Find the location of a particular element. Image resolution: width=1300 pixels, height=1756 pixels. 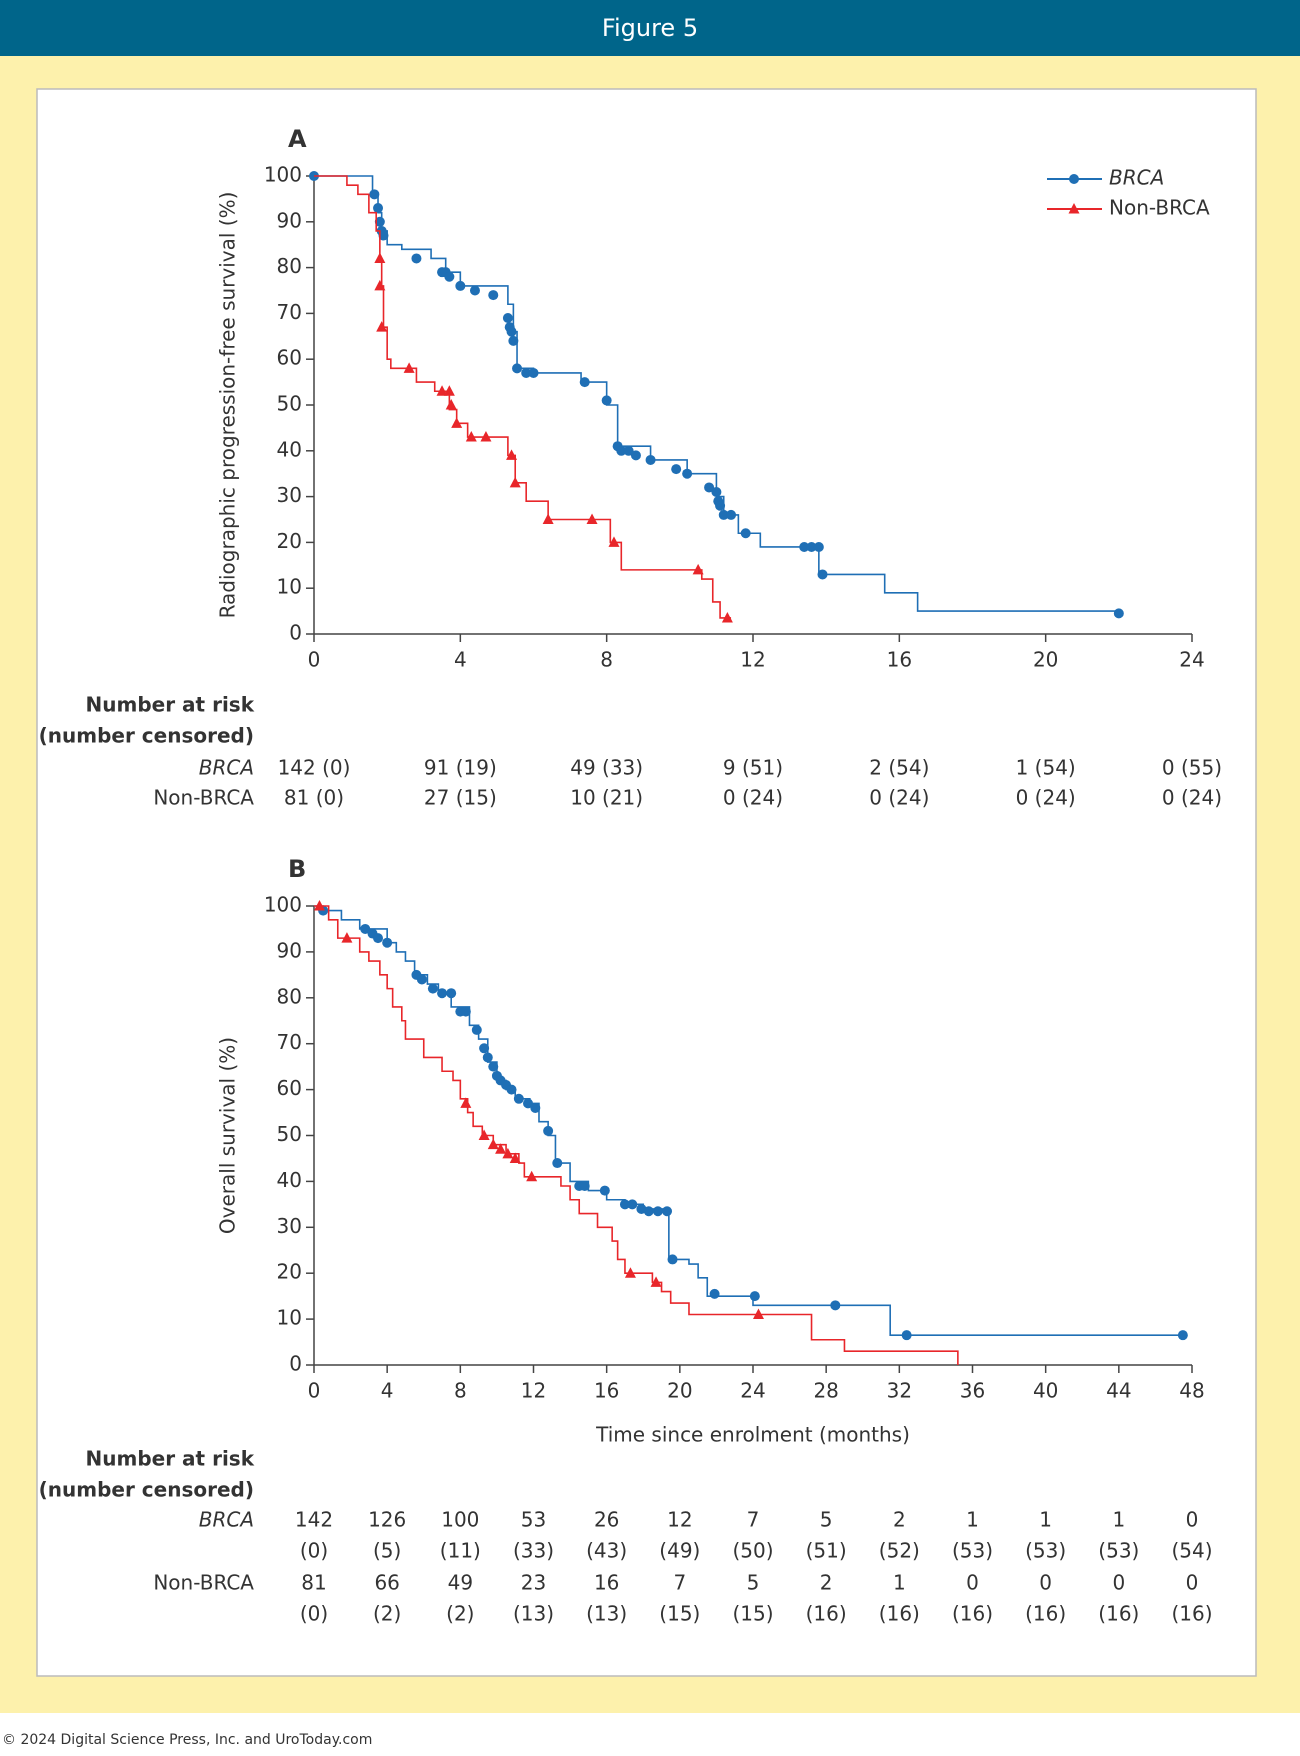

risk-count: 12 is located at coordinates (679, 1520).